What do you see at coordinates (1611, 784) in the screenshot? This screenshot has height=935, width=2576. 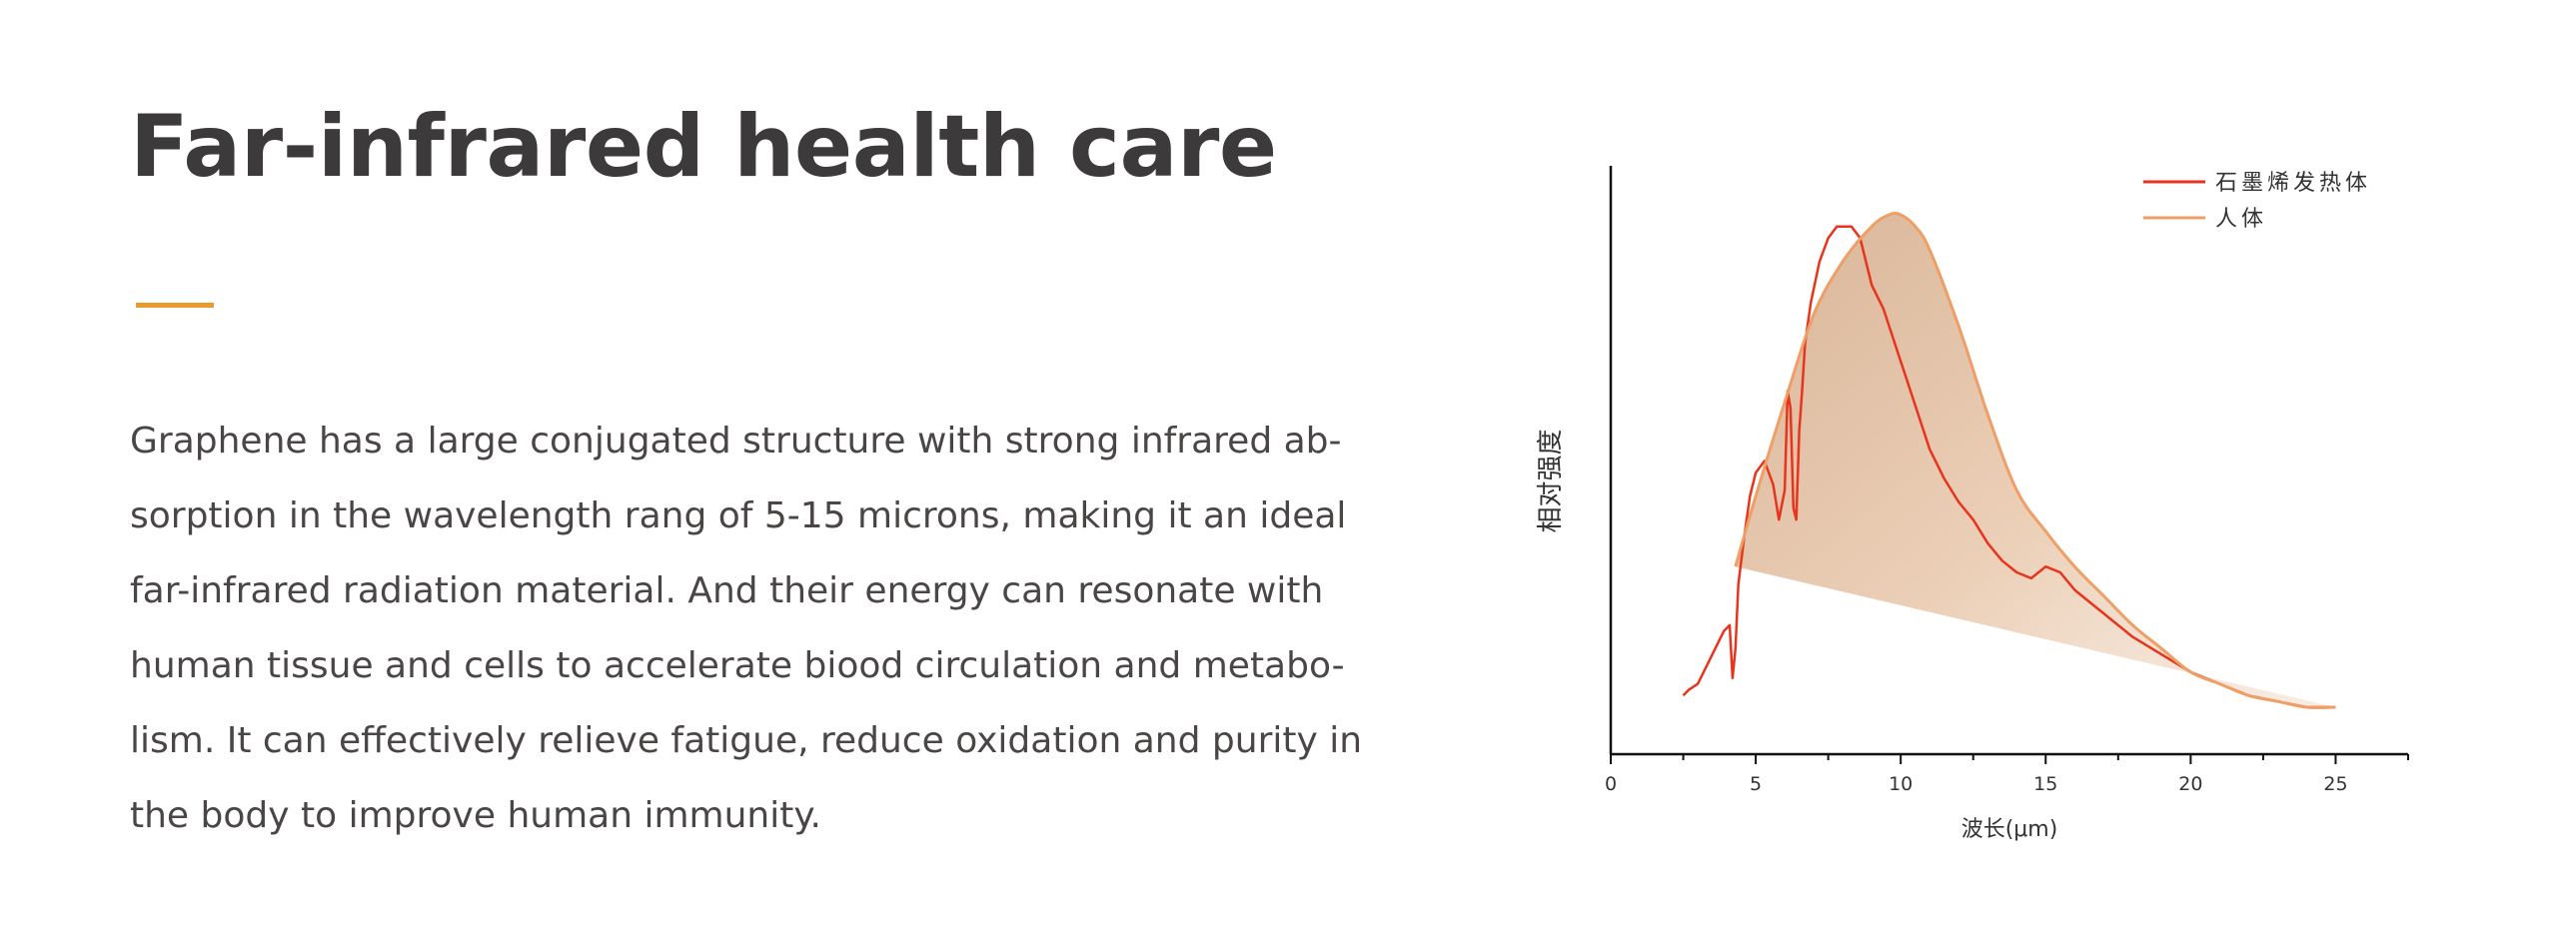 I see `x-tick-label: 0` at bounding box center [1611, 784].